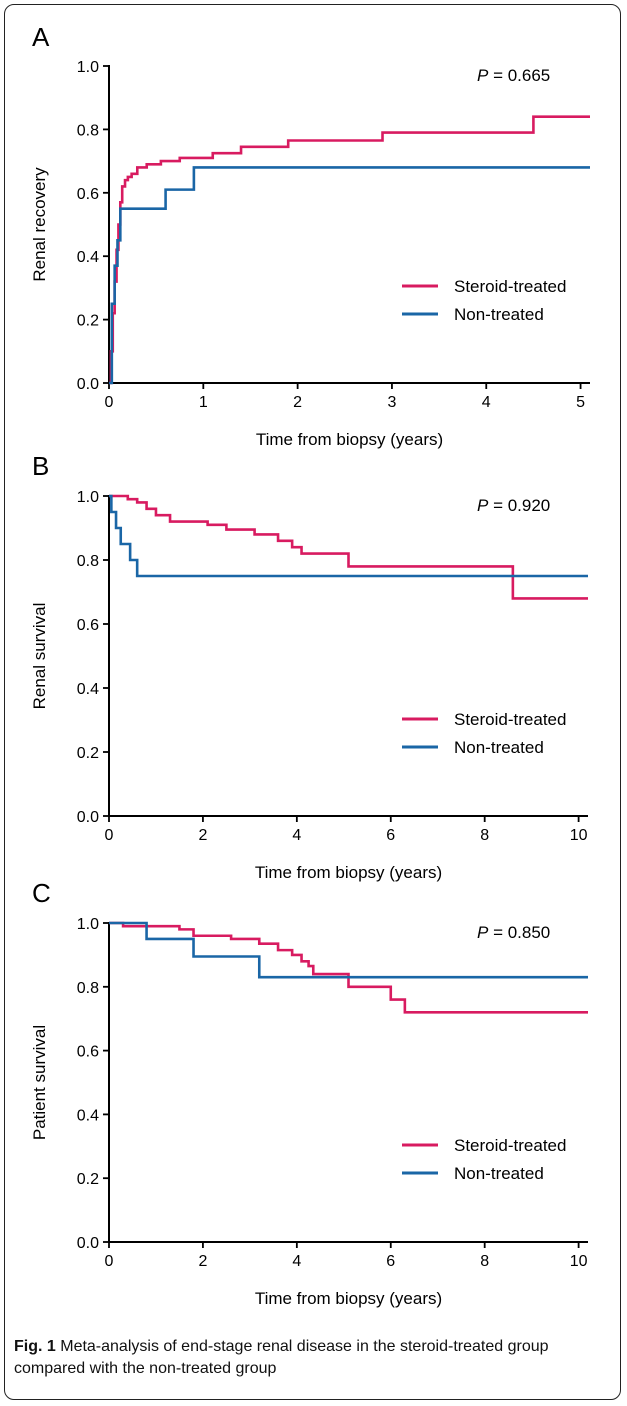  Describe the element at coordinates (41, 37) in the screenshot. I see `panel-letter: A` at that location.